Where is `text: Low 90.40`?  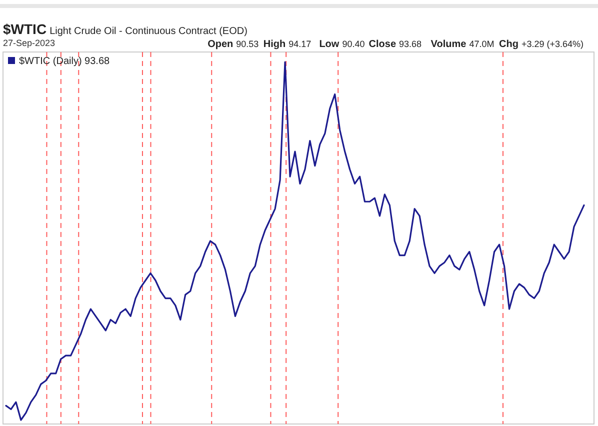 text: Low 90.40 is located at coordinates (342, 44).